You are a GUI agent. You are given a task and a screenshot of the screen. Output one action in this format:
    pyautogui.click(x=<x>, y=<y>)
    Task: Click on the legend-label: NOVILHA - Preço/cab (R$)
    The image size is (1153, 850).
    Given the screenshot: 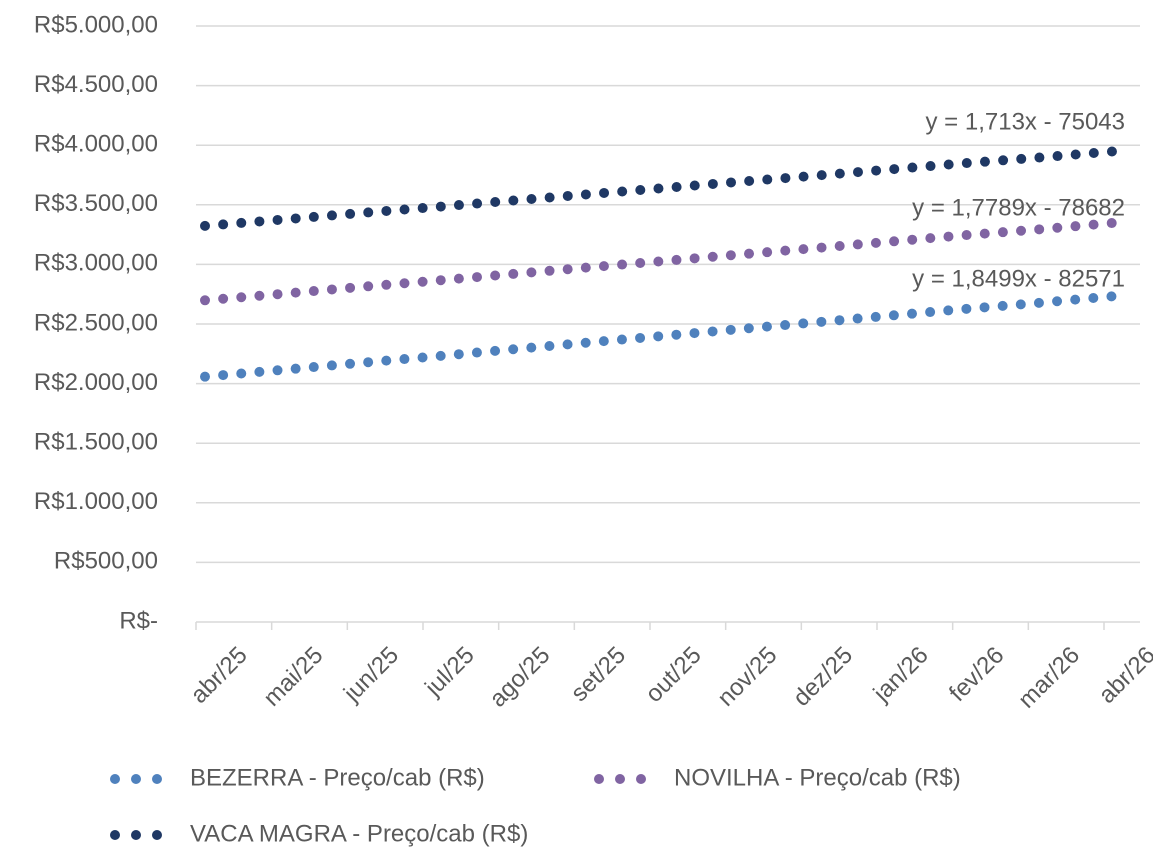 What is the action you would take?
    pyautogui.click(x=817, y=777)
    